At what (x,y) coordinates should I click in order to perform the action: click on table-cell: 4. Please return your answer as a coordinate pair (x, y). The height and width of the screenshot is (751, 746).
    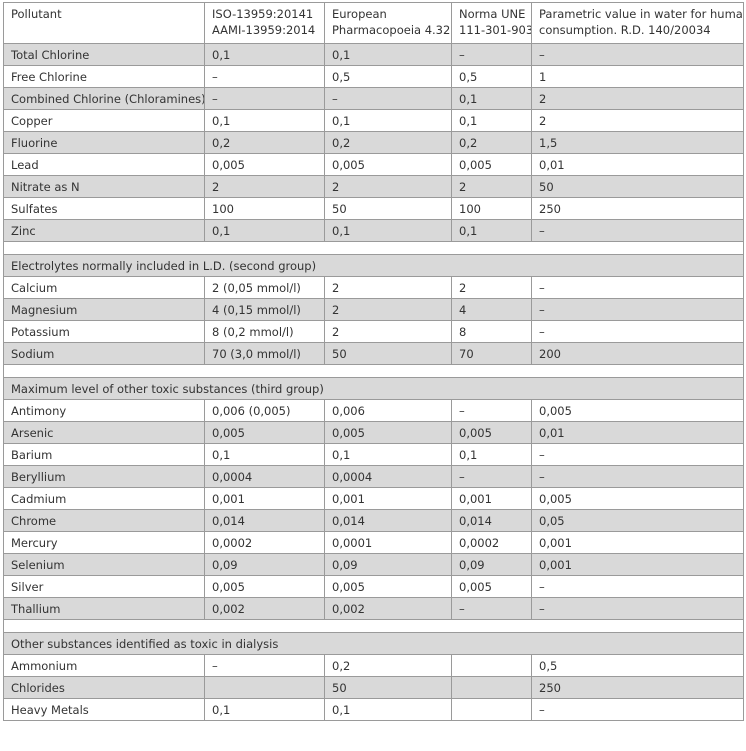
    Looking at the image, I should click on (491, 309).